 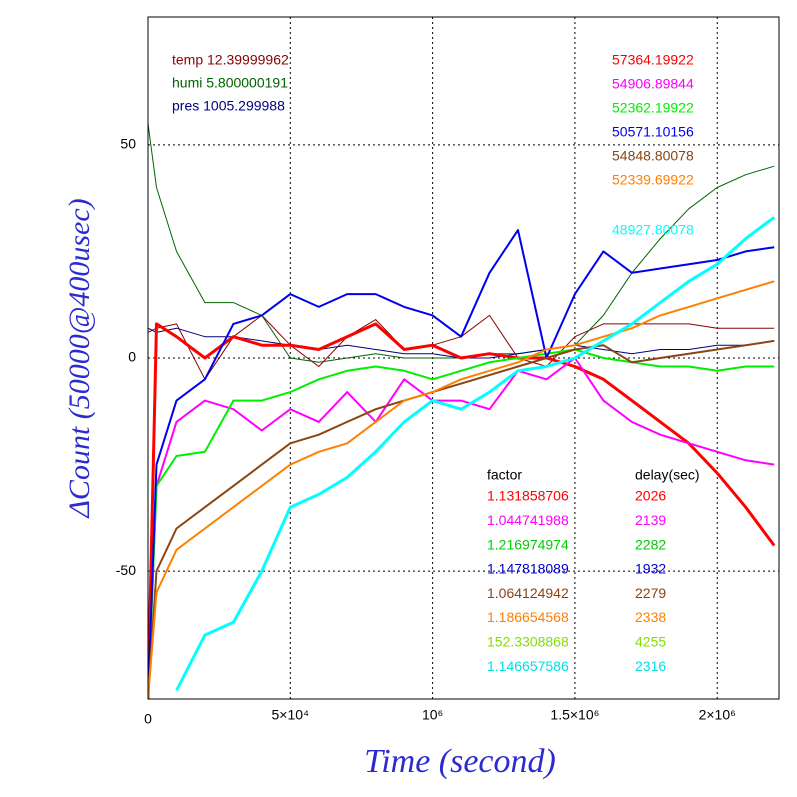 What do you see at coordinates (650, 593) in the screenshot?
I see `table-cell: 2279` at bounding box center [650, 593].